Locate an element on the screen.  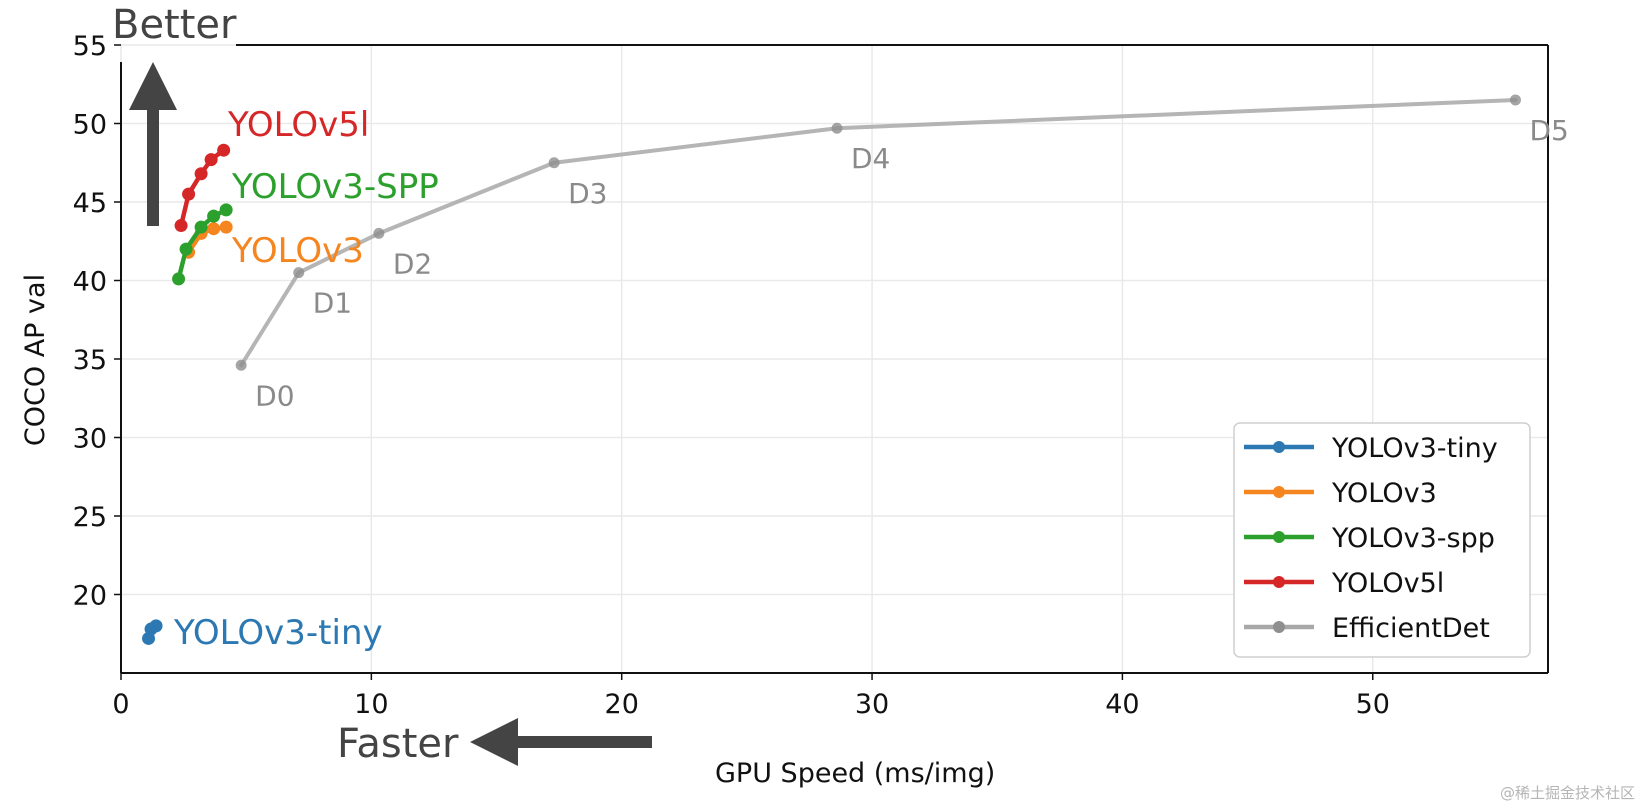
legend-entry-label: YOLOv3-tiny is located at coordinates (1414, 448).